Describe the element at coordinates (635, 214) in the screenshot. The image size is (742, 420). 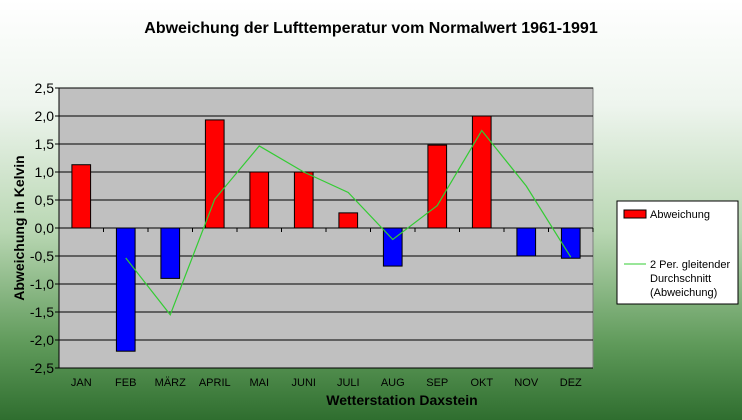
I see `legend-bar-swatch` at that location.